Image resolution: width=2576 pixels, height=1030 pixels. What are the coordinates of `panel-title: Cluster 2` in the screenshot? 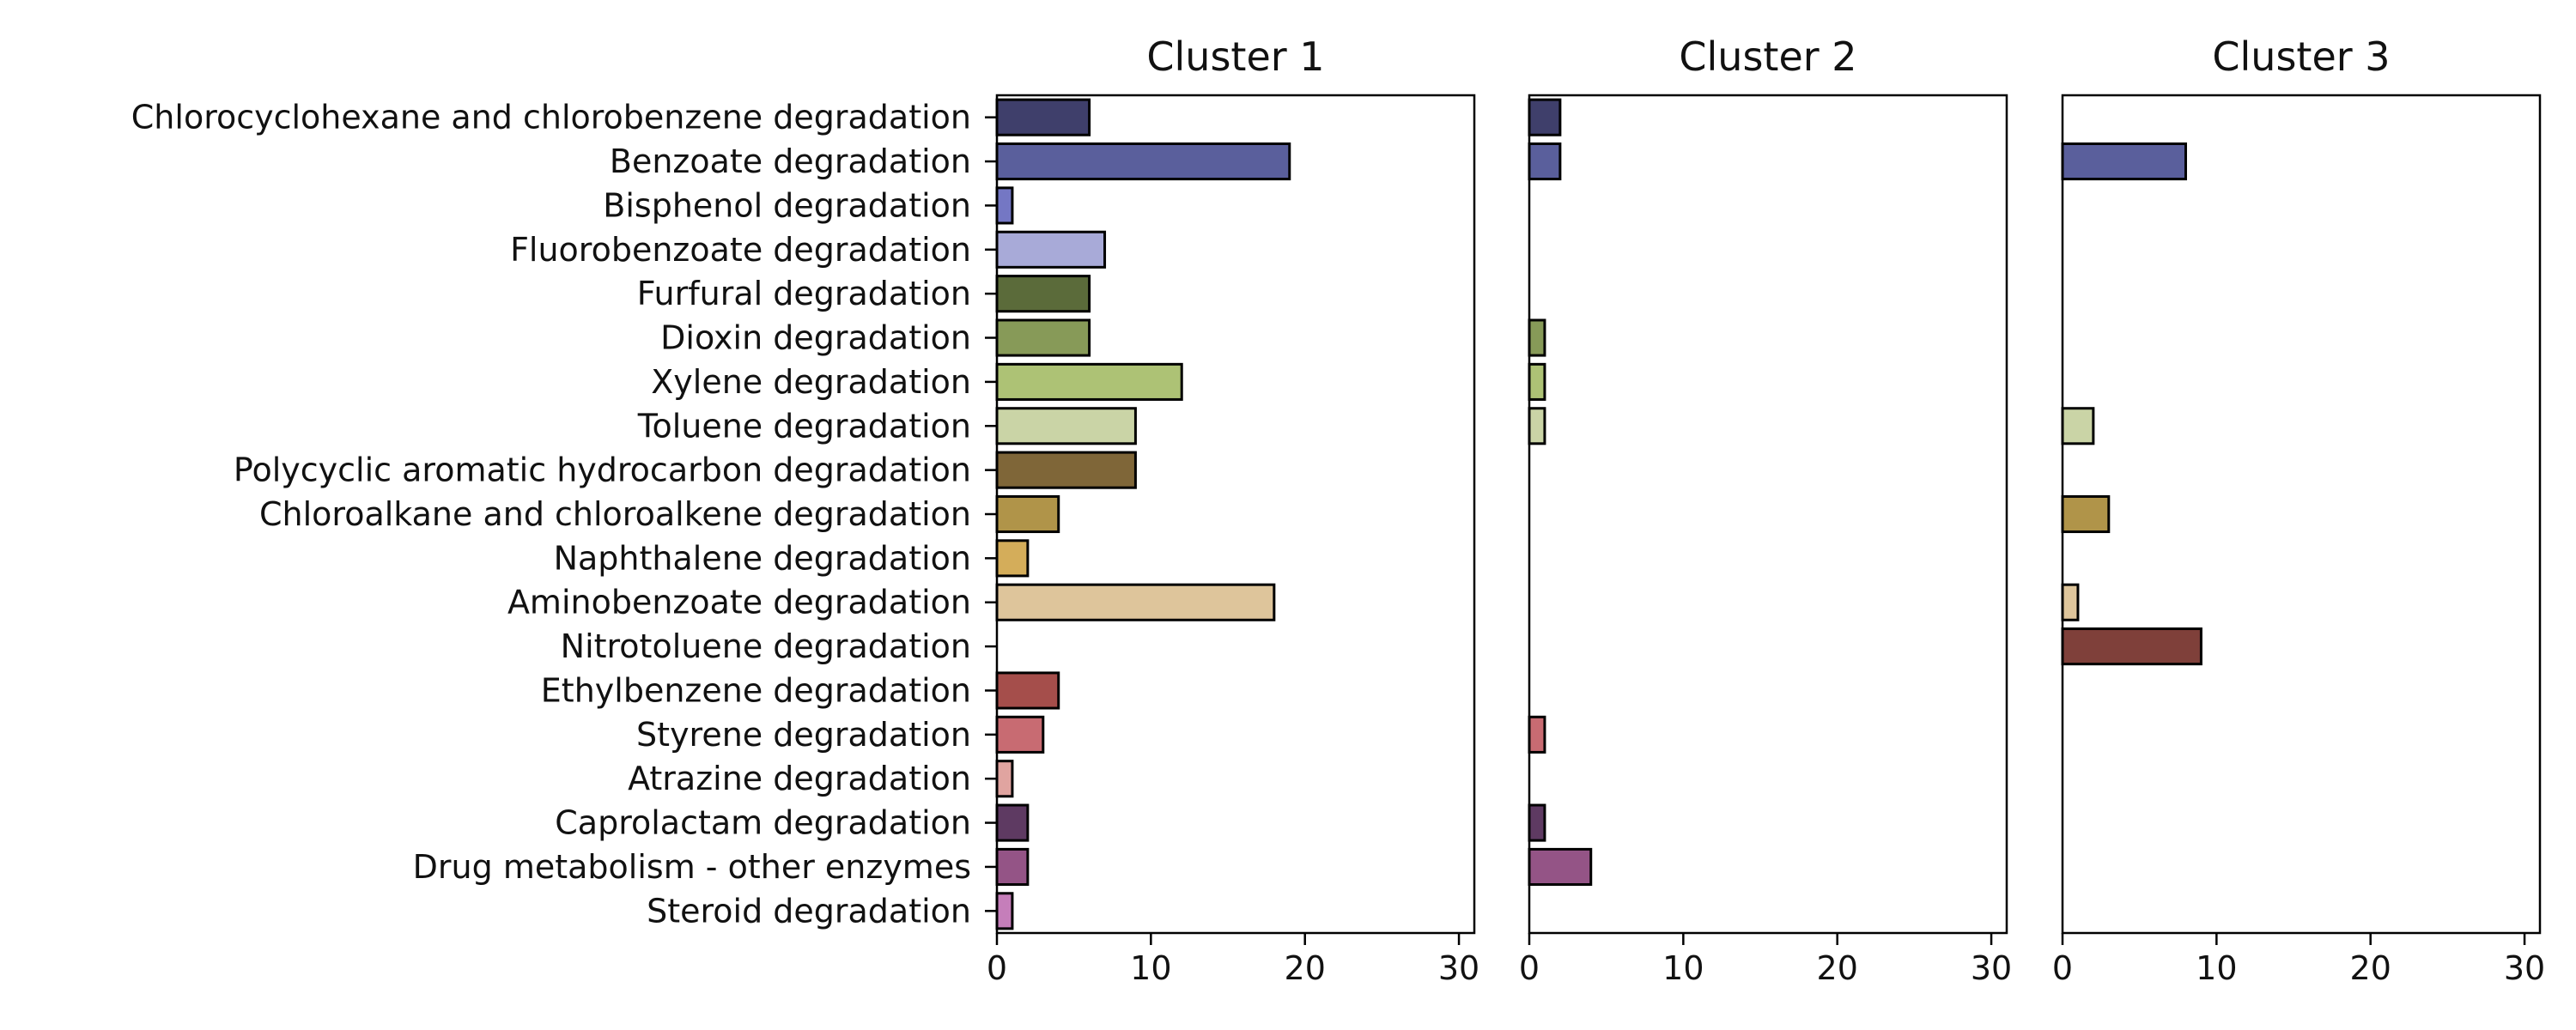 It's located at (1768, 56).